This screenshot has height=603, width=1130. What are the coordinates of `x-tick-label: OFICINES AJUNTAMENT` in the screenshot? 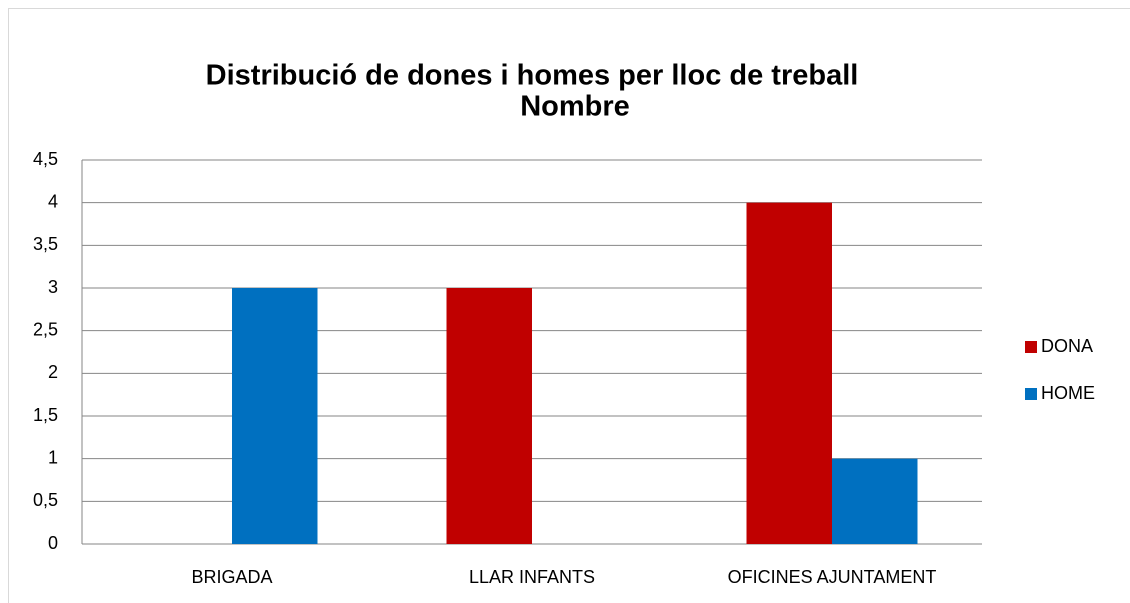 It's located at (832, 577).